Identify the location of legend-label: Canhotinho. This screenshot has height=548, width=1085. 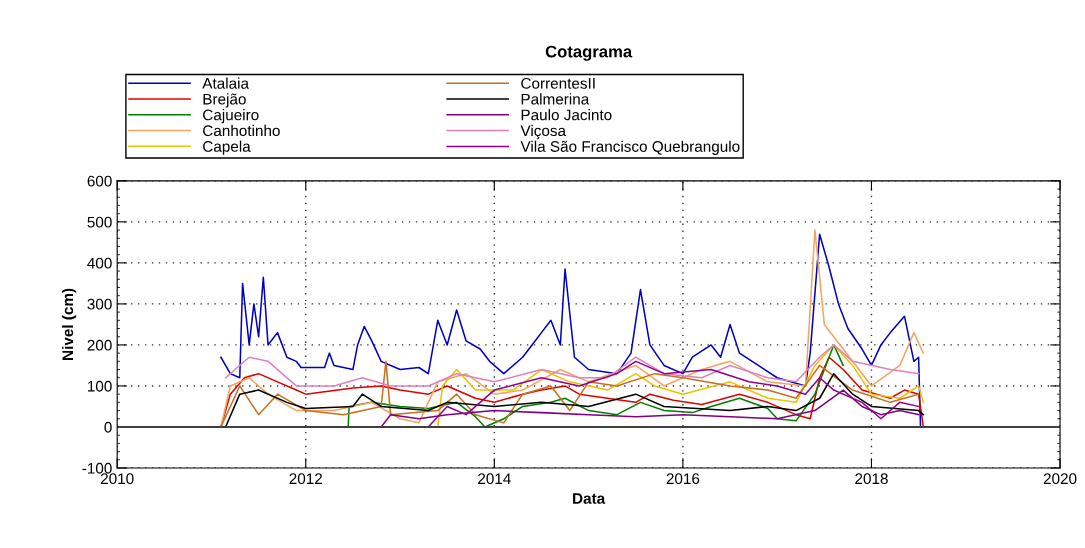
(241, 130).